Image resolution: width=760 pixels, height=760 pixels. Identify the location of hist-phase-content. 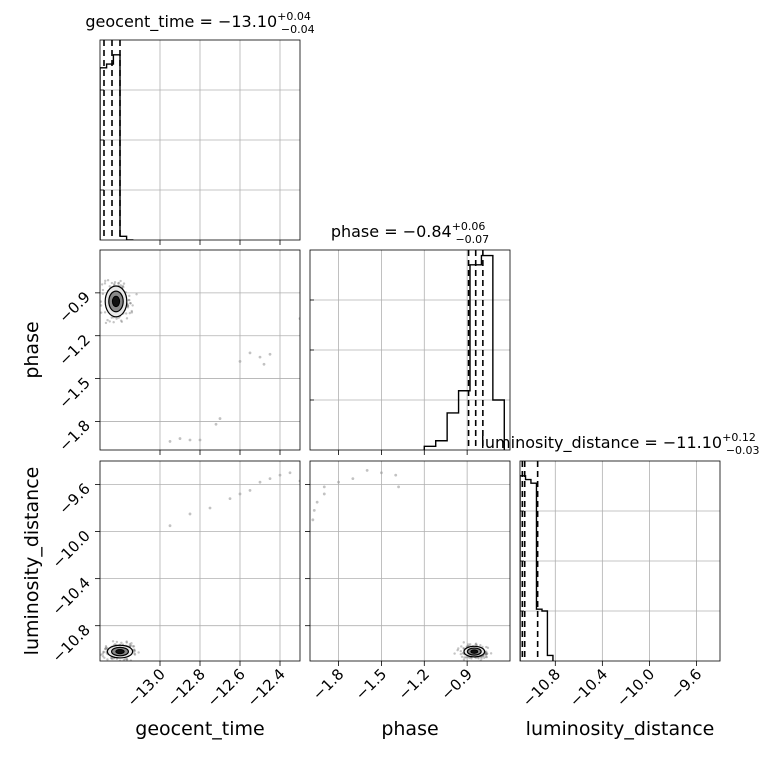
(410, 350).